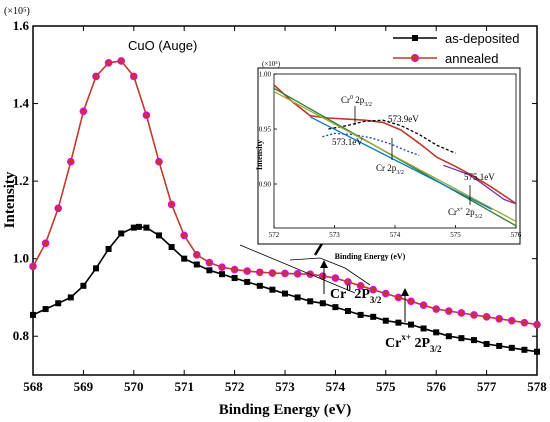 The image size is (550, 422). I want to click on crx-annotation: Crx+ 2P3/2, so click(413, 321).